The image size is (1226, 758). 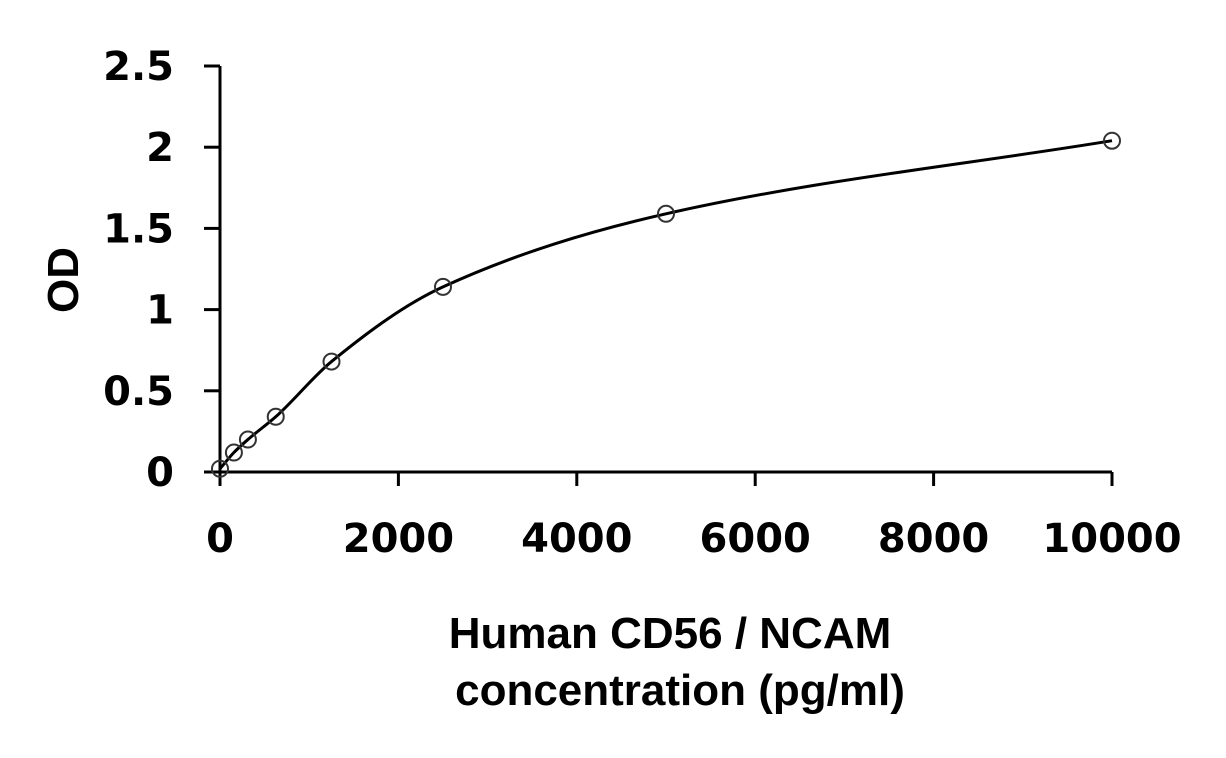 What do you see at coordinates (220, 539) in the screenshot?
I see `x-tick-label: 0` at bounding box center [220, 539].